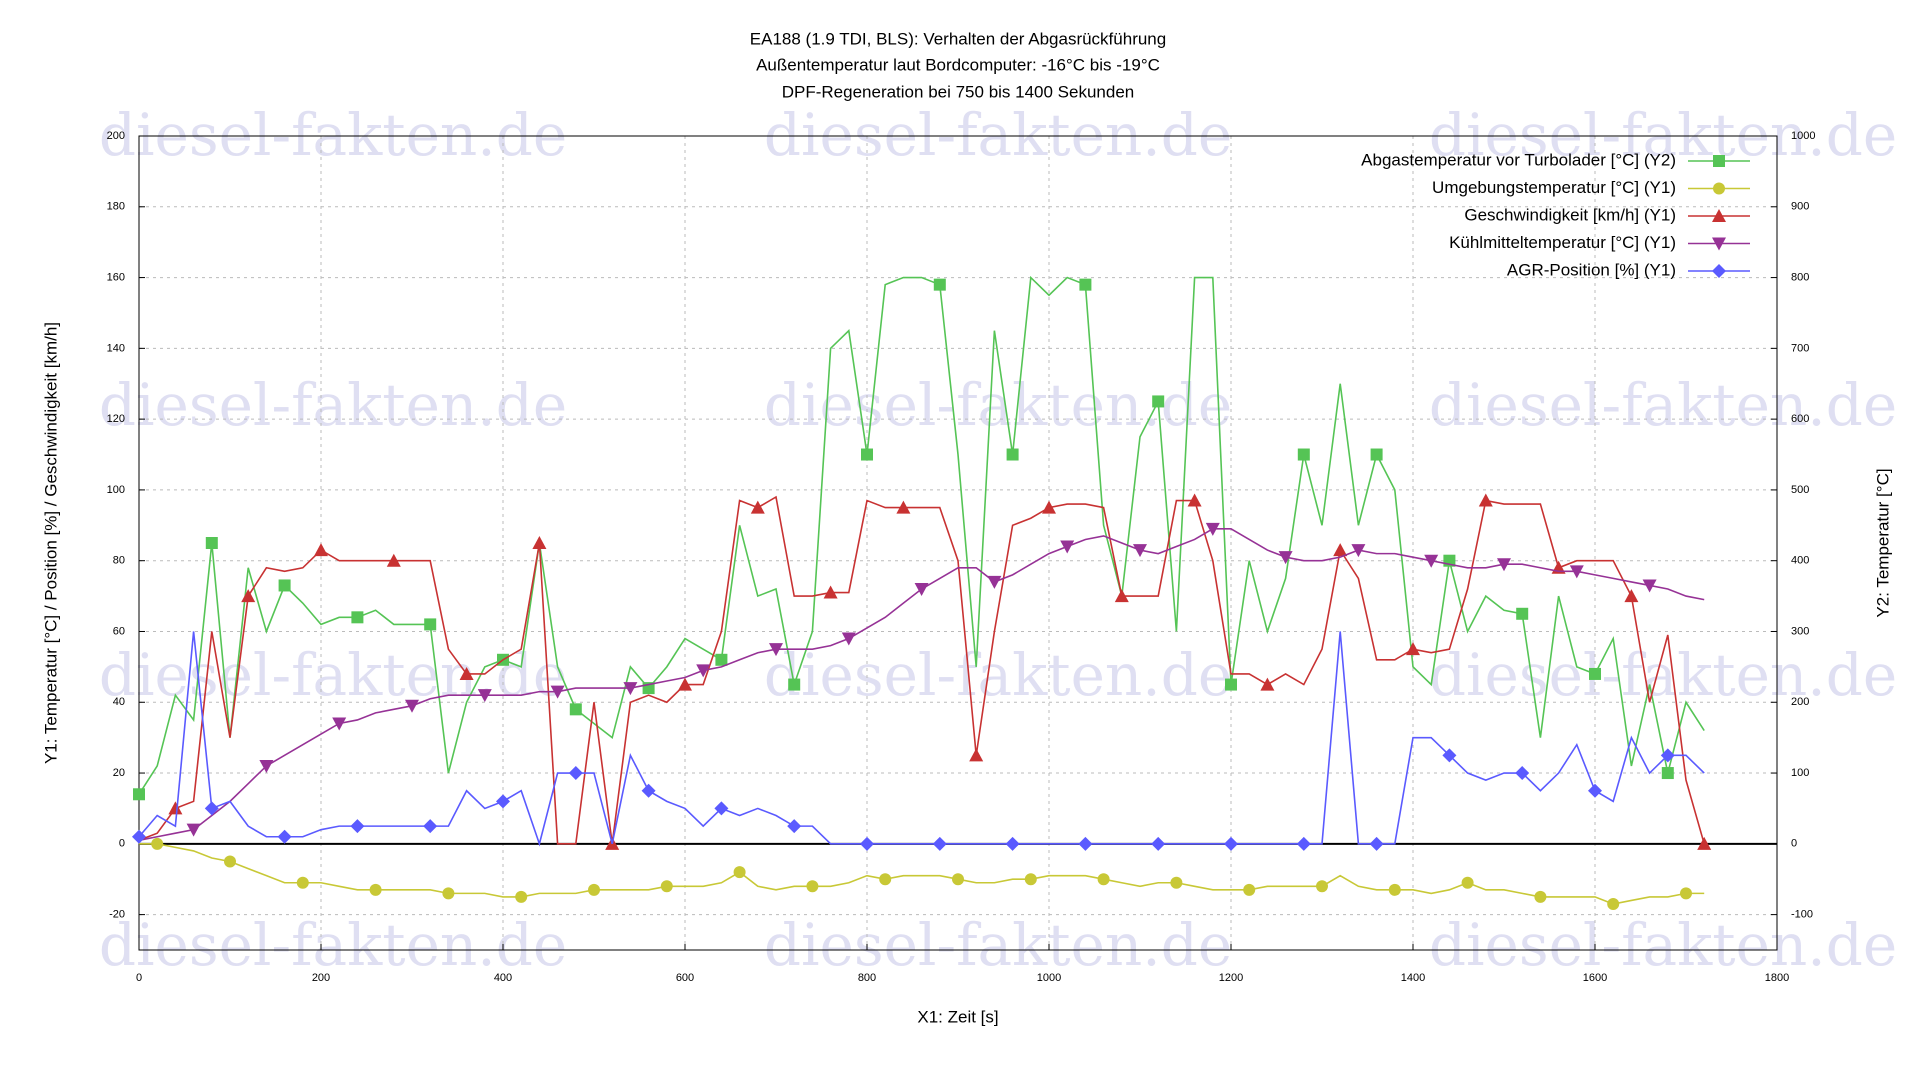 Image resolution: width=1920 pixels, height=1080 pixels. What do you see at coordinates (139, 978) in the screenshot?
I see `x-tick-label: 0` at bounding box center [139, 978].